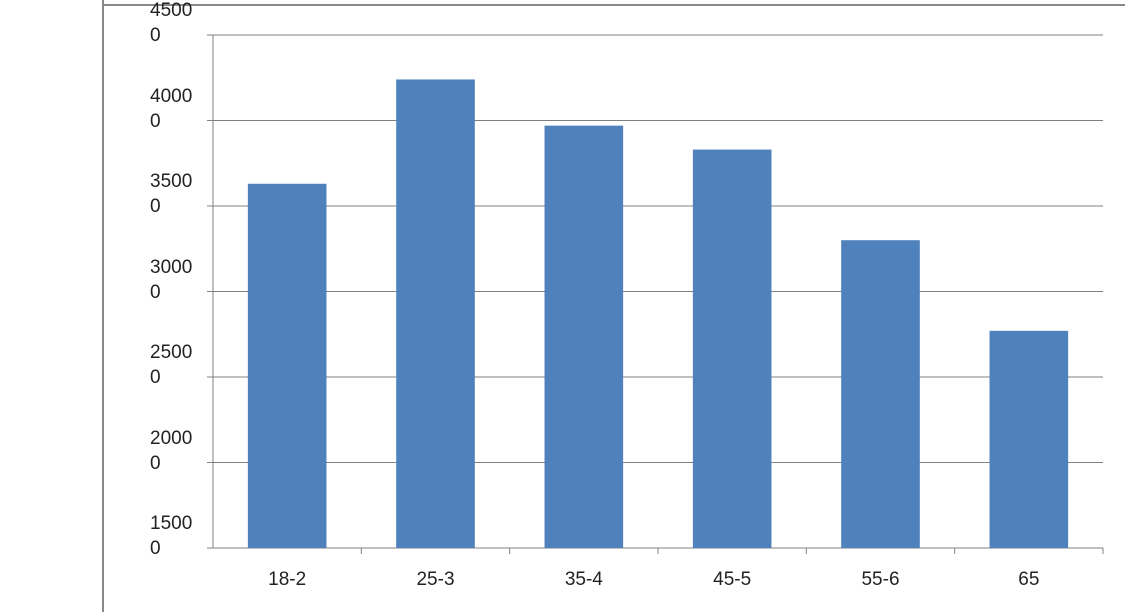  What do you see at coordinates (287, 579) in the screenshot?
I see `x-tick-label: 18-2` at bounding box center [287, 579].